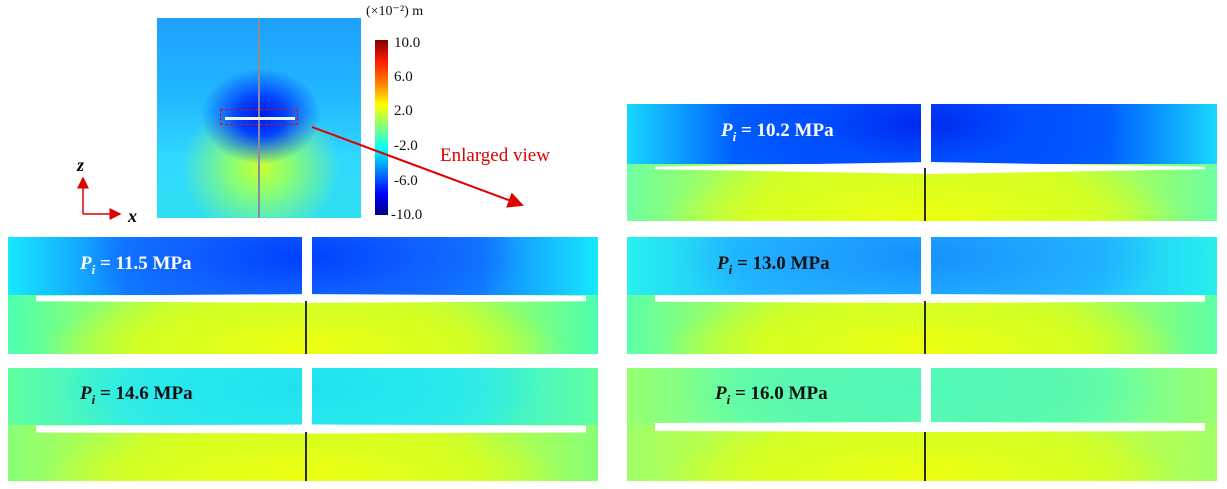 This screenshot has width=1227, height=489. What do you see at coordinates (773, 265) in the screenshot?
I see `panel-label: Pi = 13.0 MPa` at bounding box center [773, 265].